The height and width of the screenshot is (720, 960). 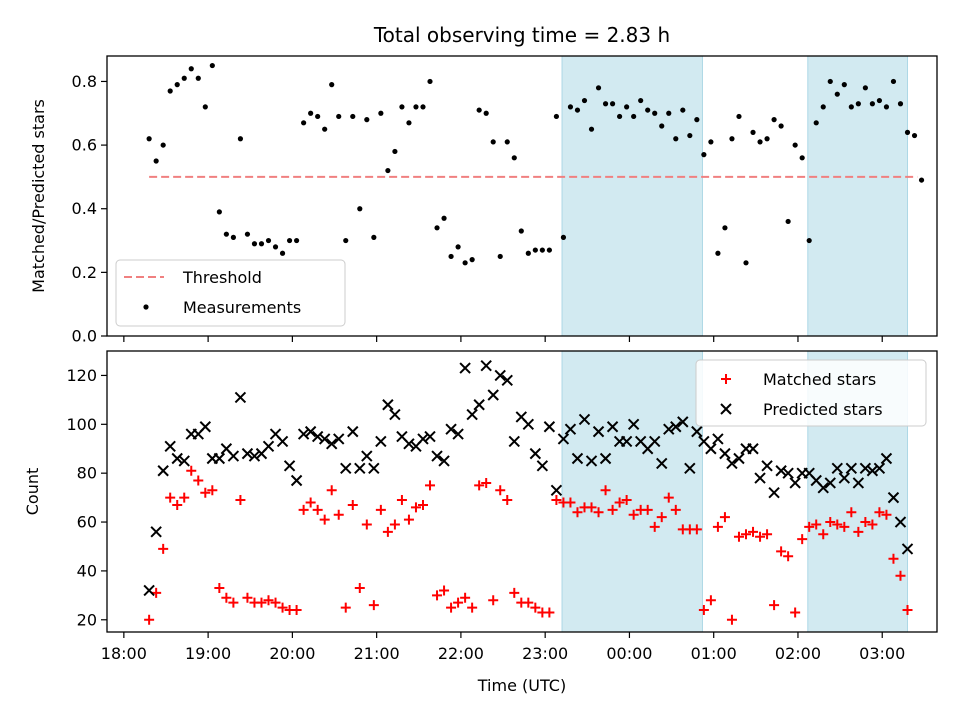 I want to click on y-tick-label: 0.4, so click(x=84, y=208).